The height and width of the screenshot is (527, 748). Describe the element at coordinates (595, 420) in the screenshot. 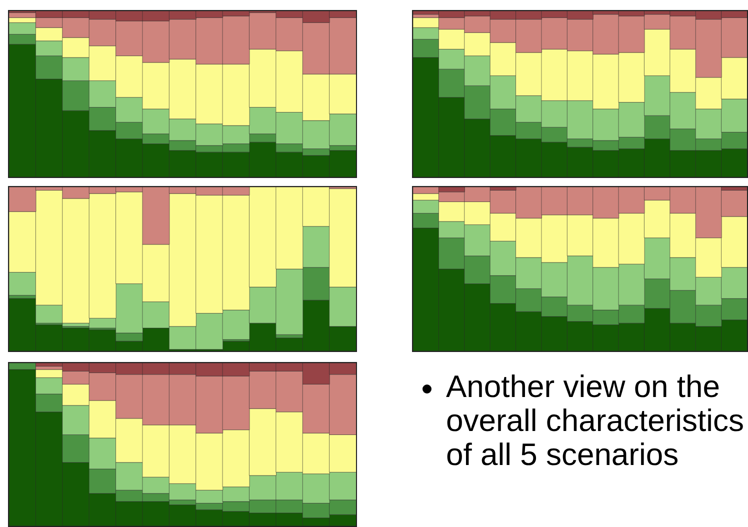

I see `text: Another view on the overall characteristics of all 5 scenarios` at that location.